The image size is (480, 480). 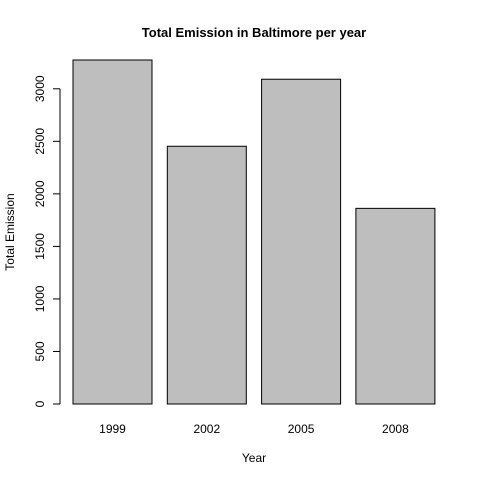 I want to click on y-axis-ticks: 0 500 1000 1500 2000 2500 3000, so click(x=46, y=241).